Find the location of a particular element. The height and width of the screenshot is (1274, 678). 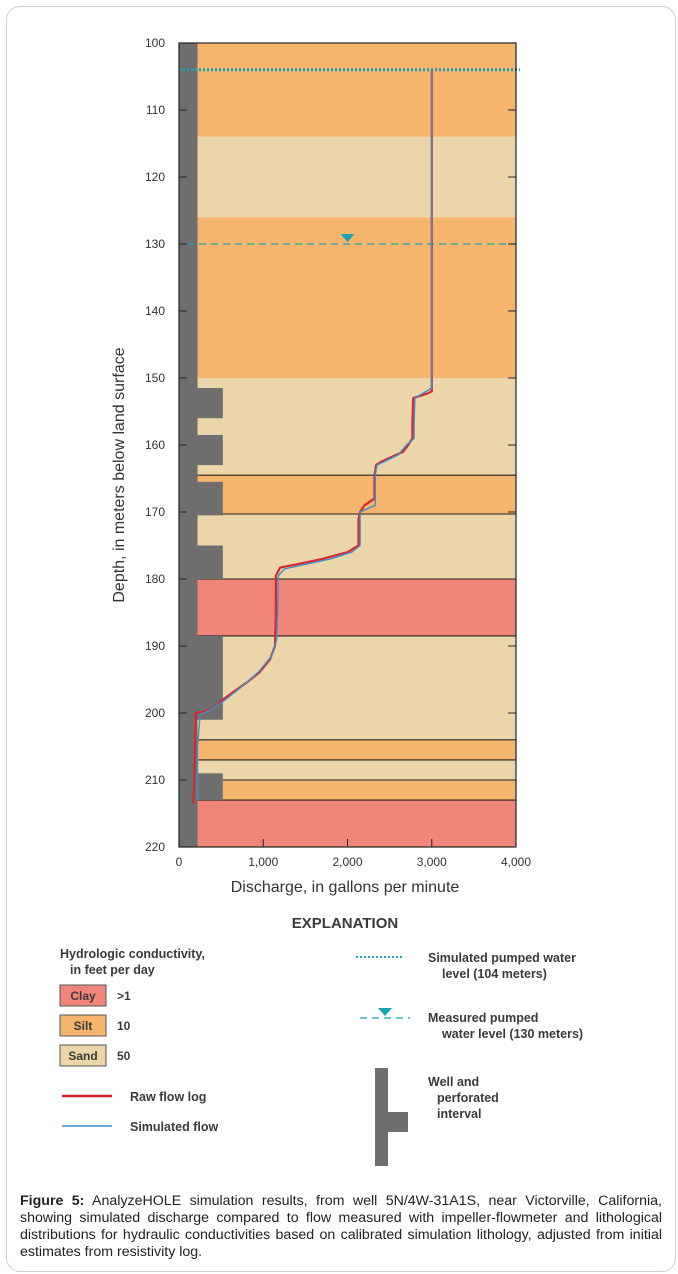

y-tick-label: 100 is located at coordinates (155, 43).